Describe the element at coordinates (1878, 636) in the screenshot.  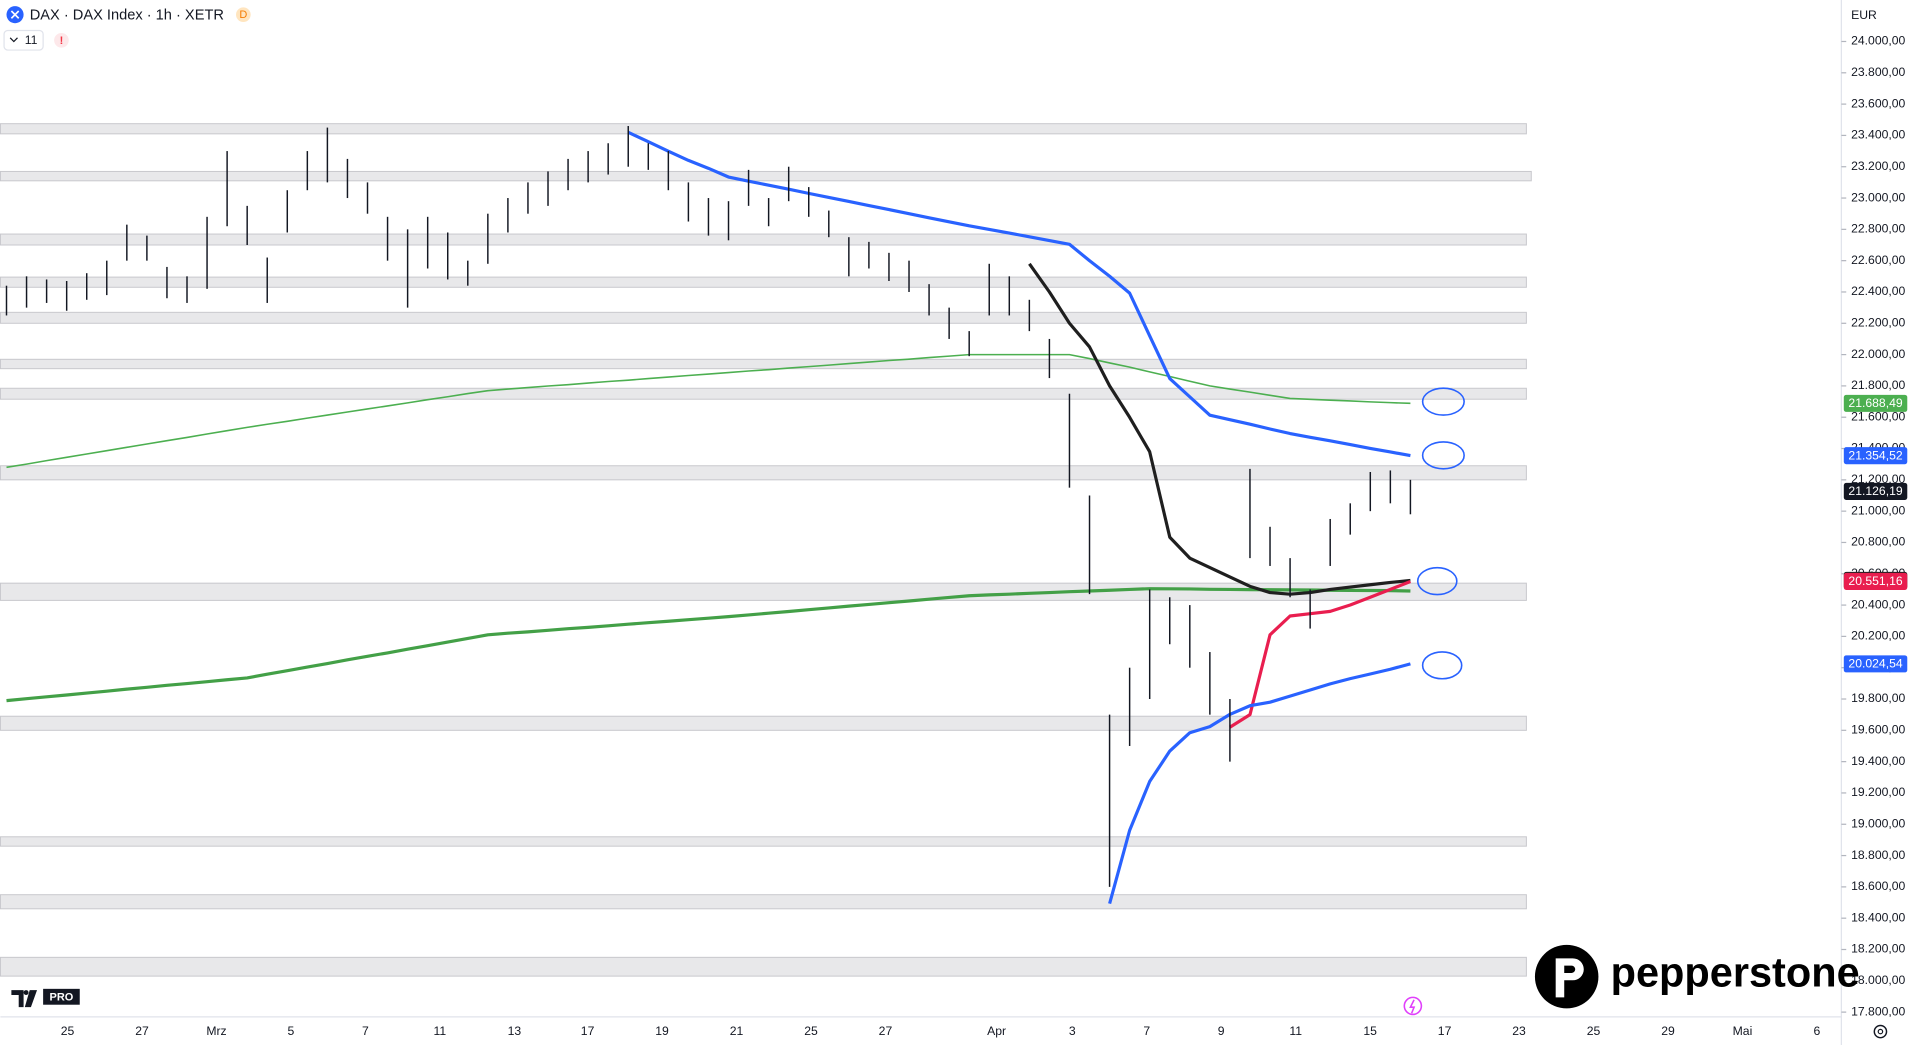
I see `y-tick-label: 20.200,00` at that location.